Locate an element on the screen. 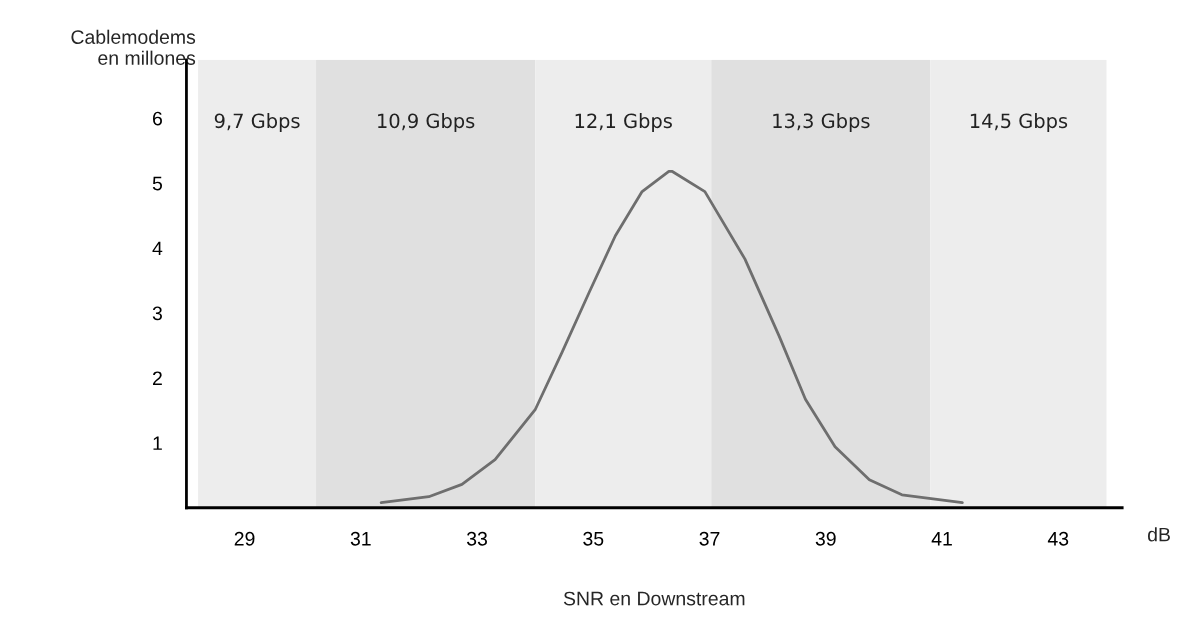  x-tick-label: 33 is located at coordinates (476, 538).